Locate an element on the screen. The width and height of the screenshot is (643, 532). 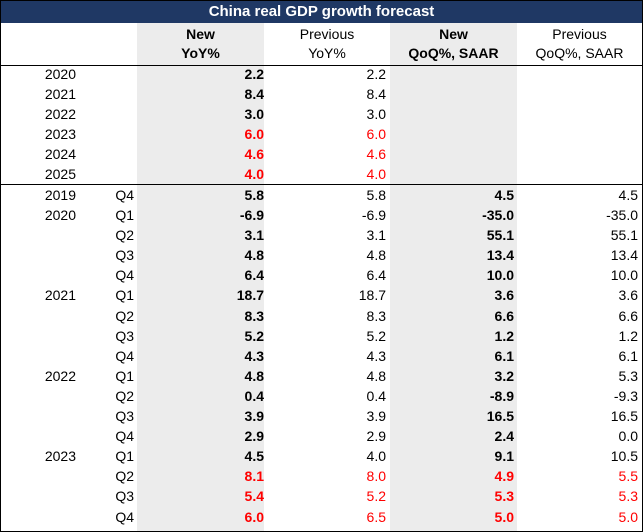
table-row: Q2 8.3 8.3 6.6 6.6 is located at coordinates (321, 316).